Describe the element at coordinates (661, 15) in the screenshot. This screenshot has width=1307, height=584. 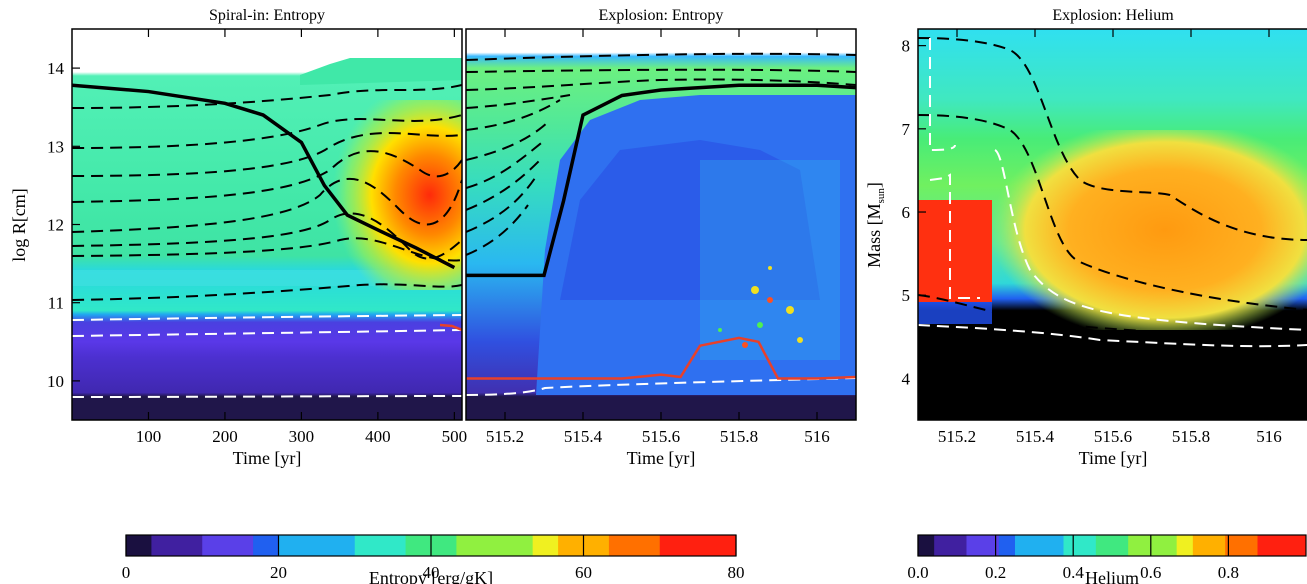
I see `panel-title: Explosion: Entropy` at that location.